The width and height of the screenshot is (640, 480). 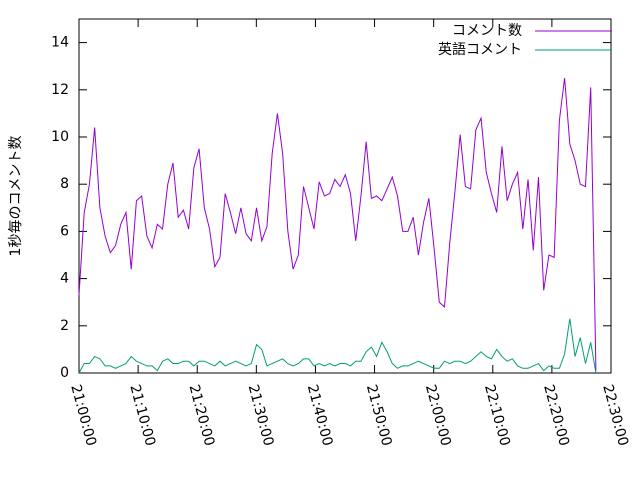 What do you see at coordinates (337, 346) in the screenshot?
I see `data-line` at bounding box center [337, 346].